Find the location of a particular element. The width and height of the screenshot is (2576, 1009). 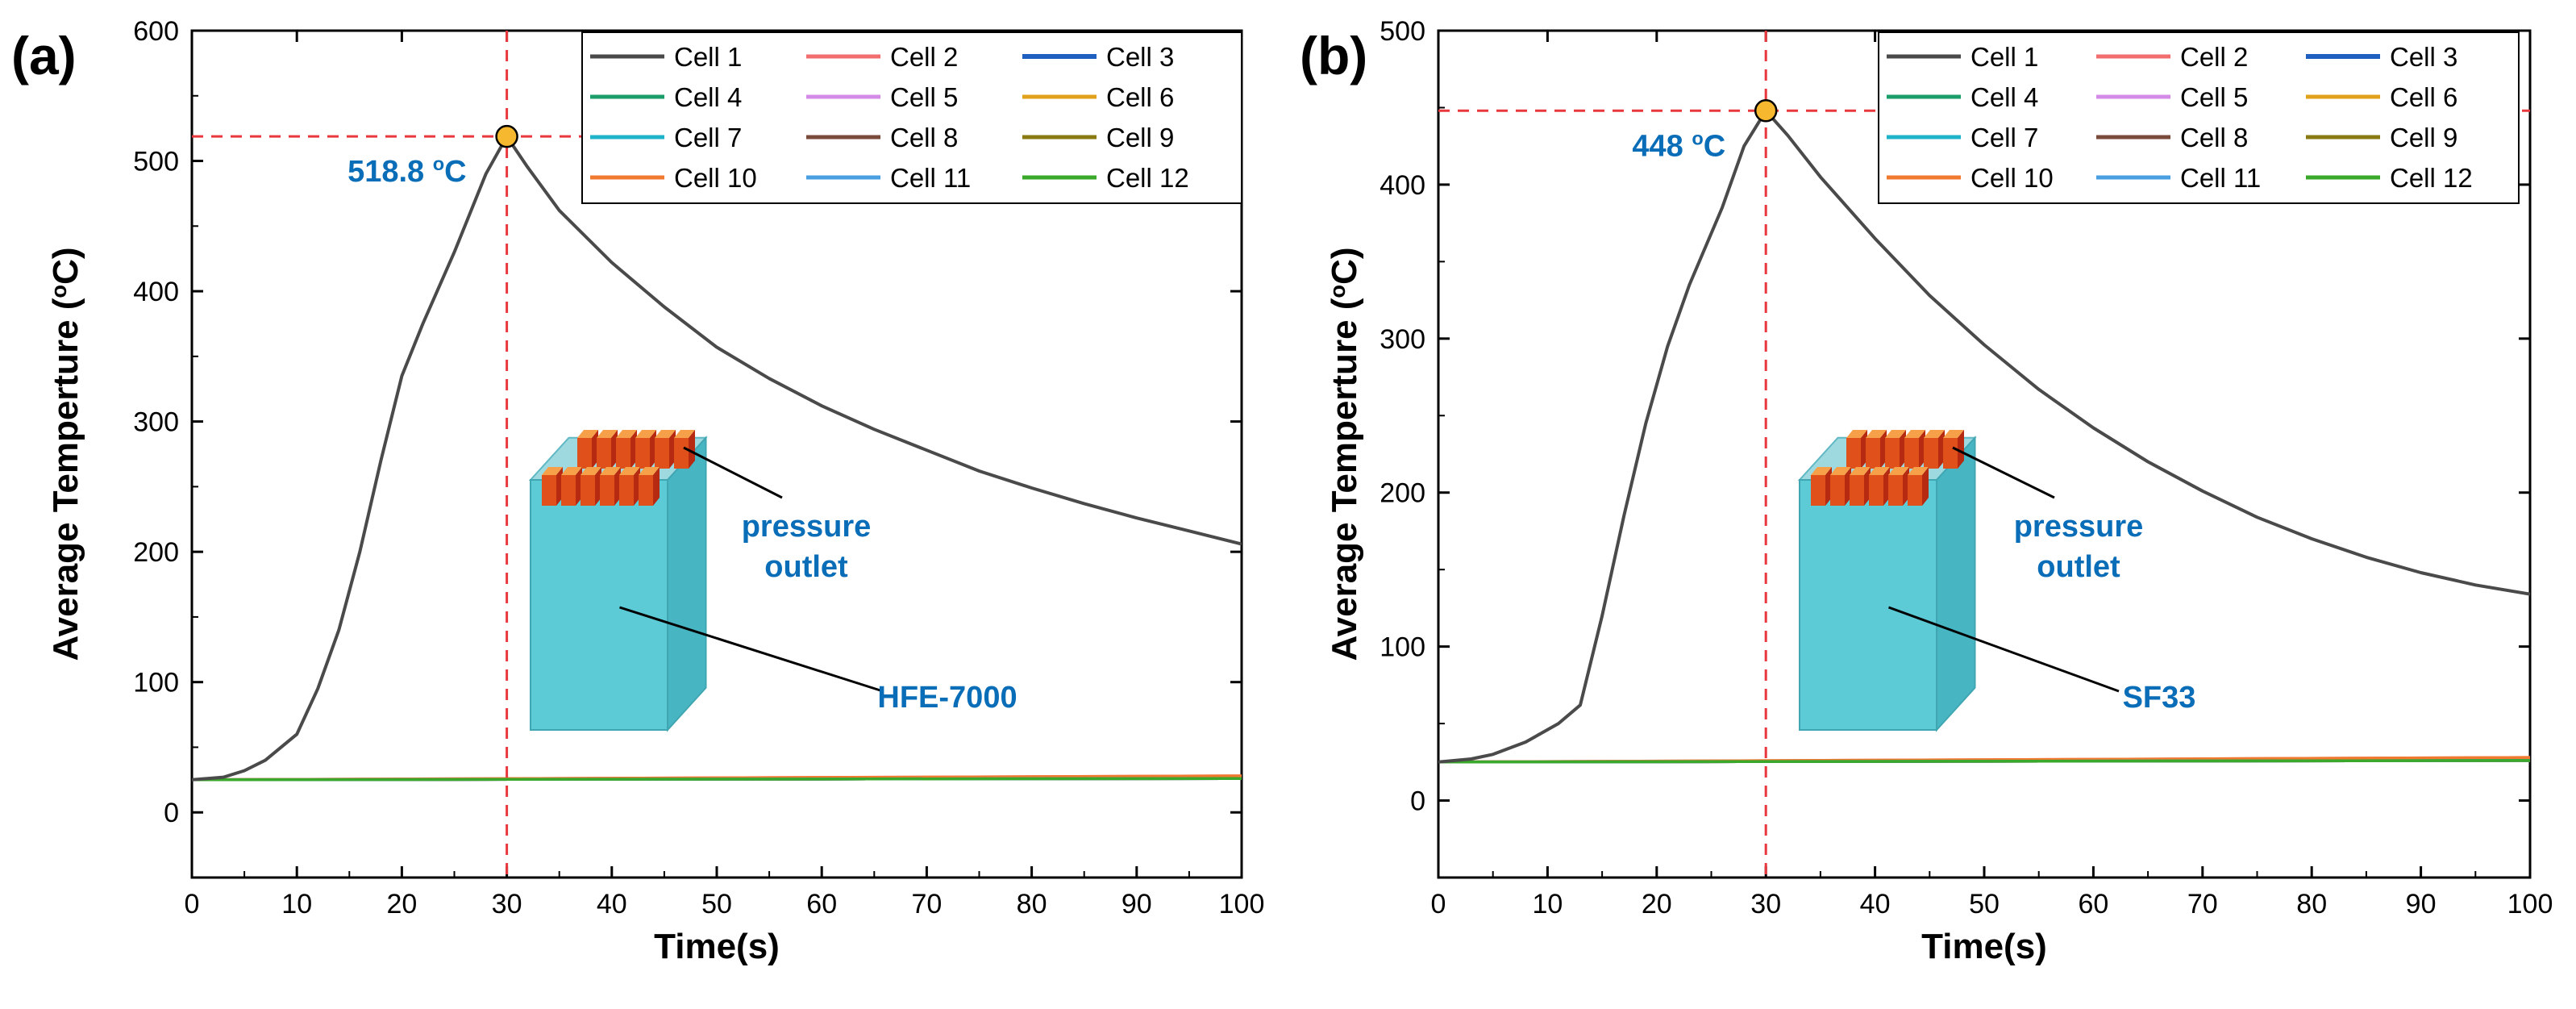

battery-pack-illustration is located at coordinates (1887, 581).